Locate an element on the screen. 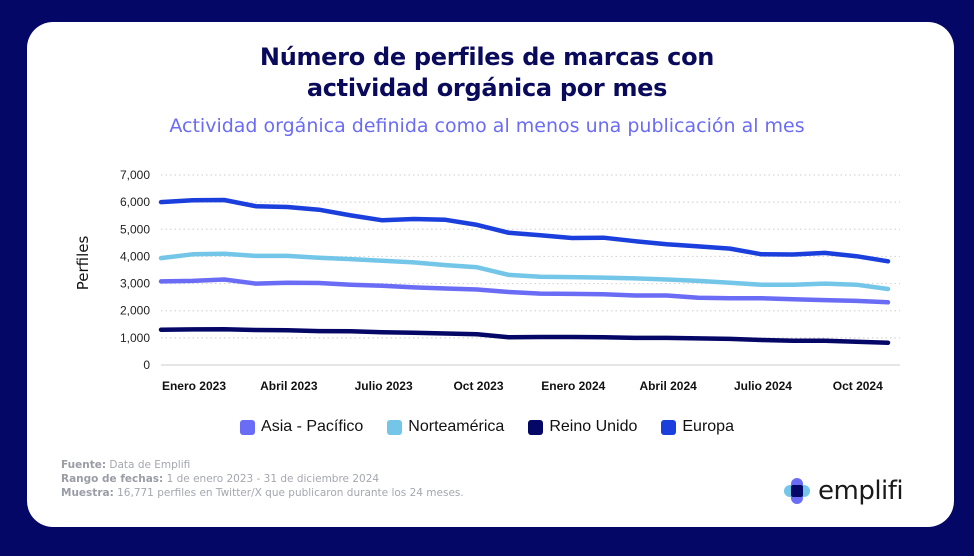  legend-item: Reino Unido is located at coordinates (582, 427).